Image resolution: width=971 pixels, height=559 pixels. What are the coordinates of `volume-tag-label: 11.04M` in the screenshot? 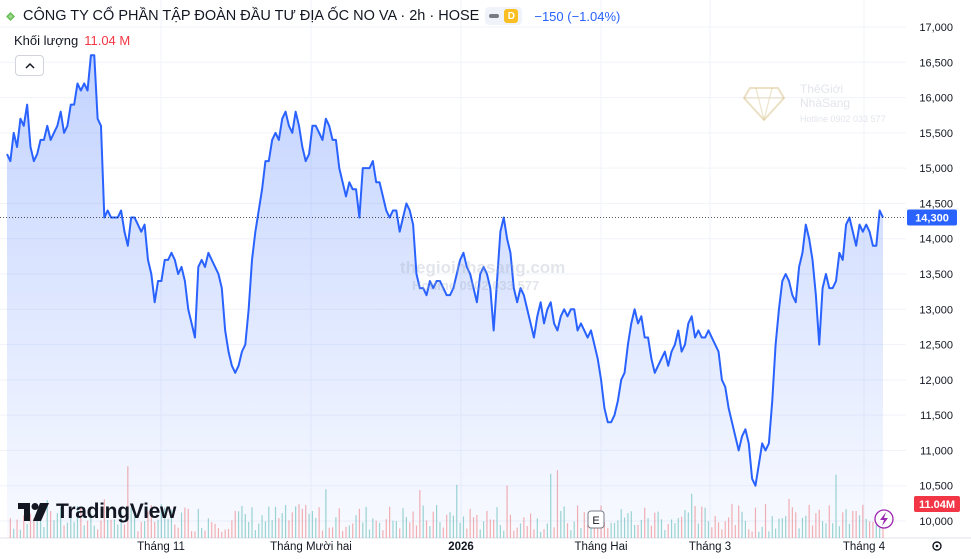 It's located at (937, 505).